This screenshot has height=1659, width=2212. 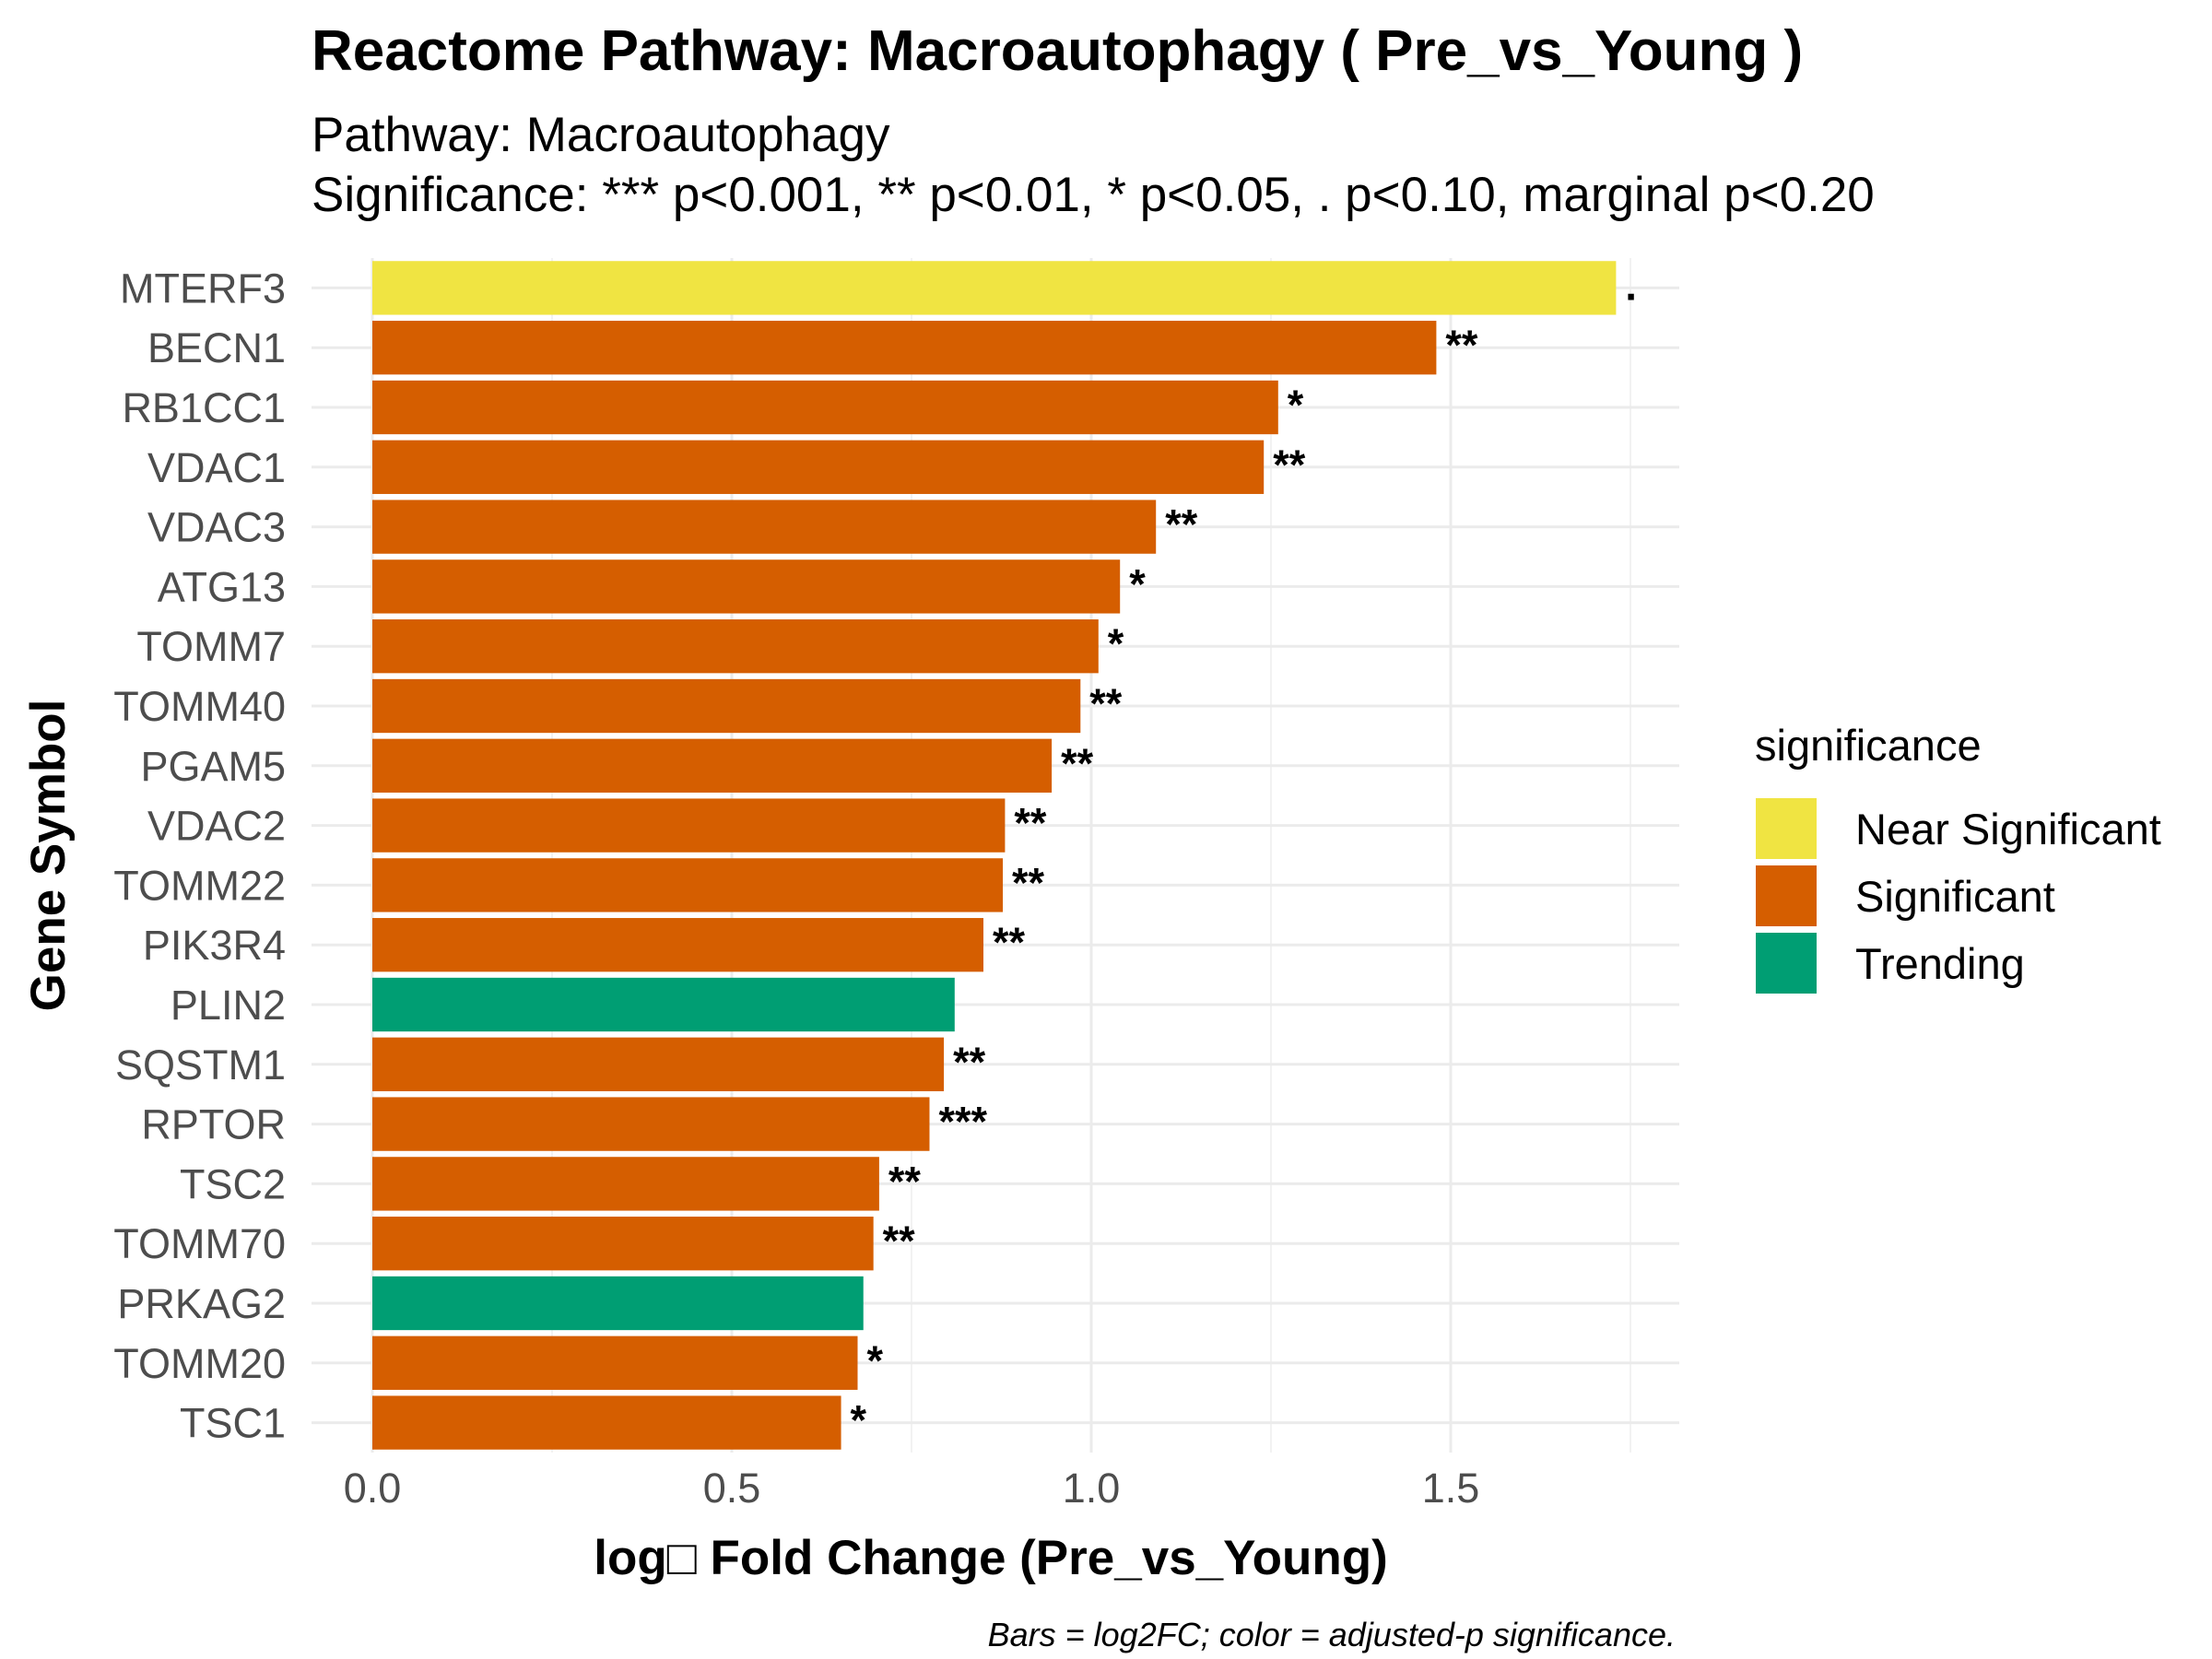 What do you see at coordinates (606, 1422) in the screenshot?
I see `bar-tsc1` at bounding box center [606, 1422].